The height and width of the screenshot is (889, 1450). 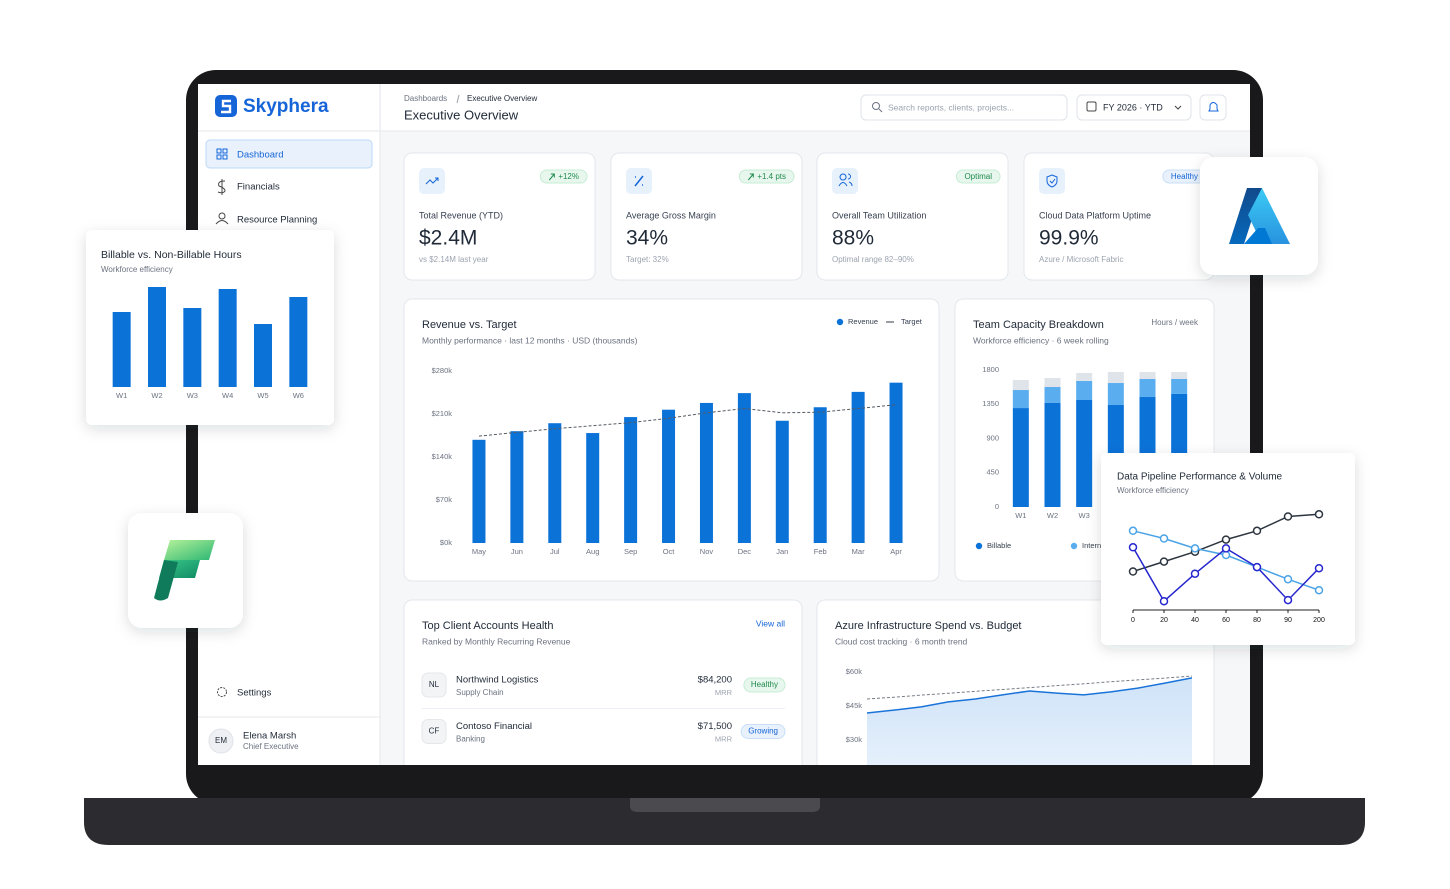 I want to click on breadcrumb: Dashboards, so click(x=425, y=98).